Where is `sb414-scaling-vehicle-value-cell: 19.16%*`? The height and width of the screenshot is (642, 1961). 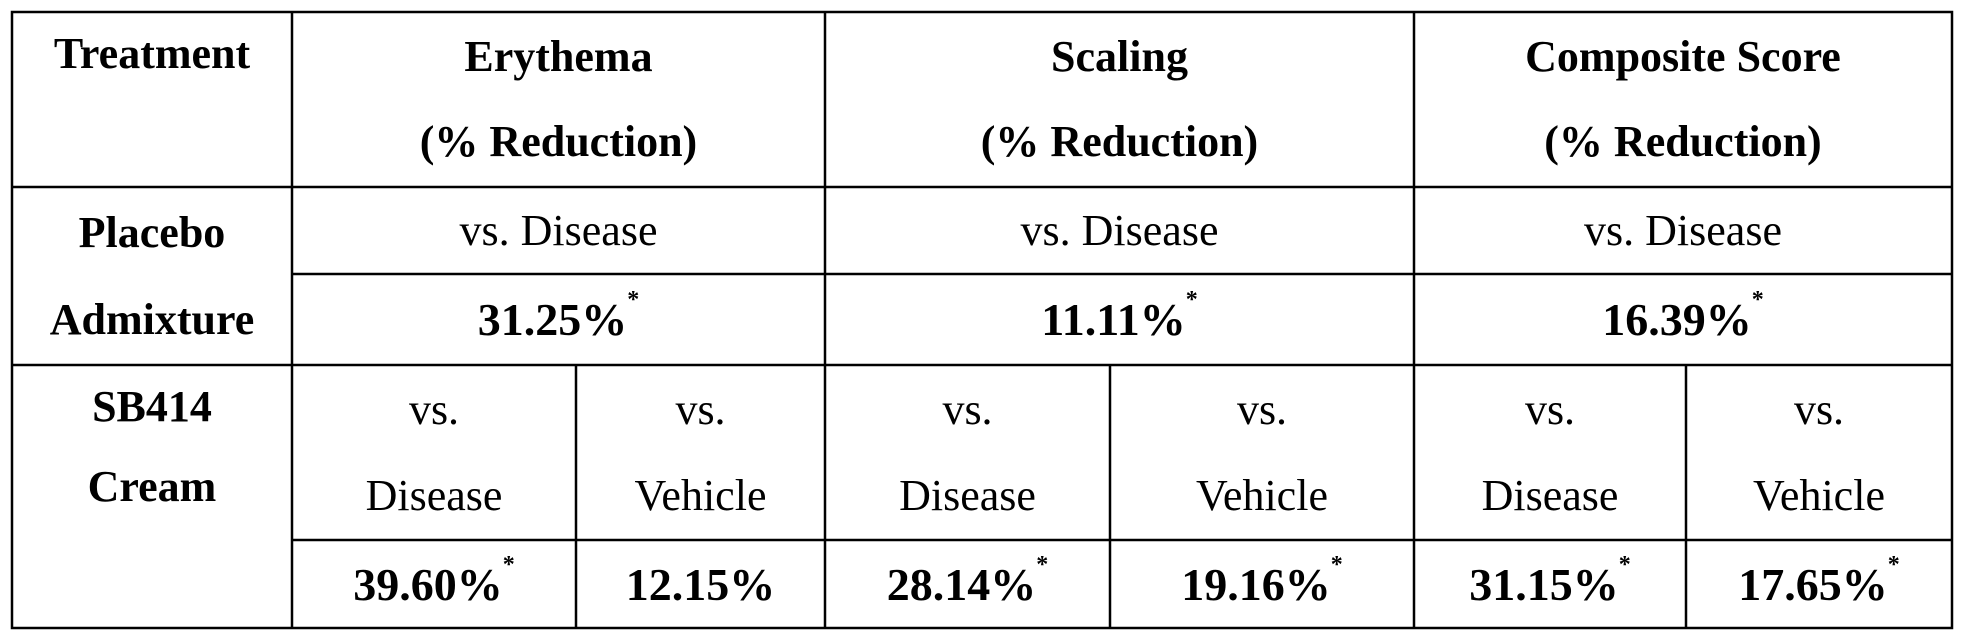 sb414-scaling-vehicle-value-cell: 19.16%* is located at coordinates (1262, 584).